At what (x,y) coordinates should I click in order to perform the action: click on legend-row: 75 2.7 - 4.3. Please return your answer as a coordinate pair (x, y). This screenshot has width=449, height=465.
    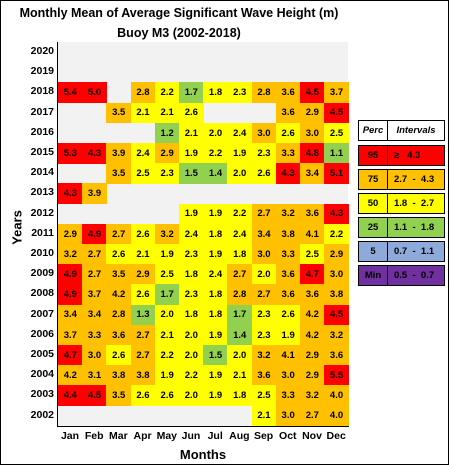
    Looking at the image, I should click on (401, 179).